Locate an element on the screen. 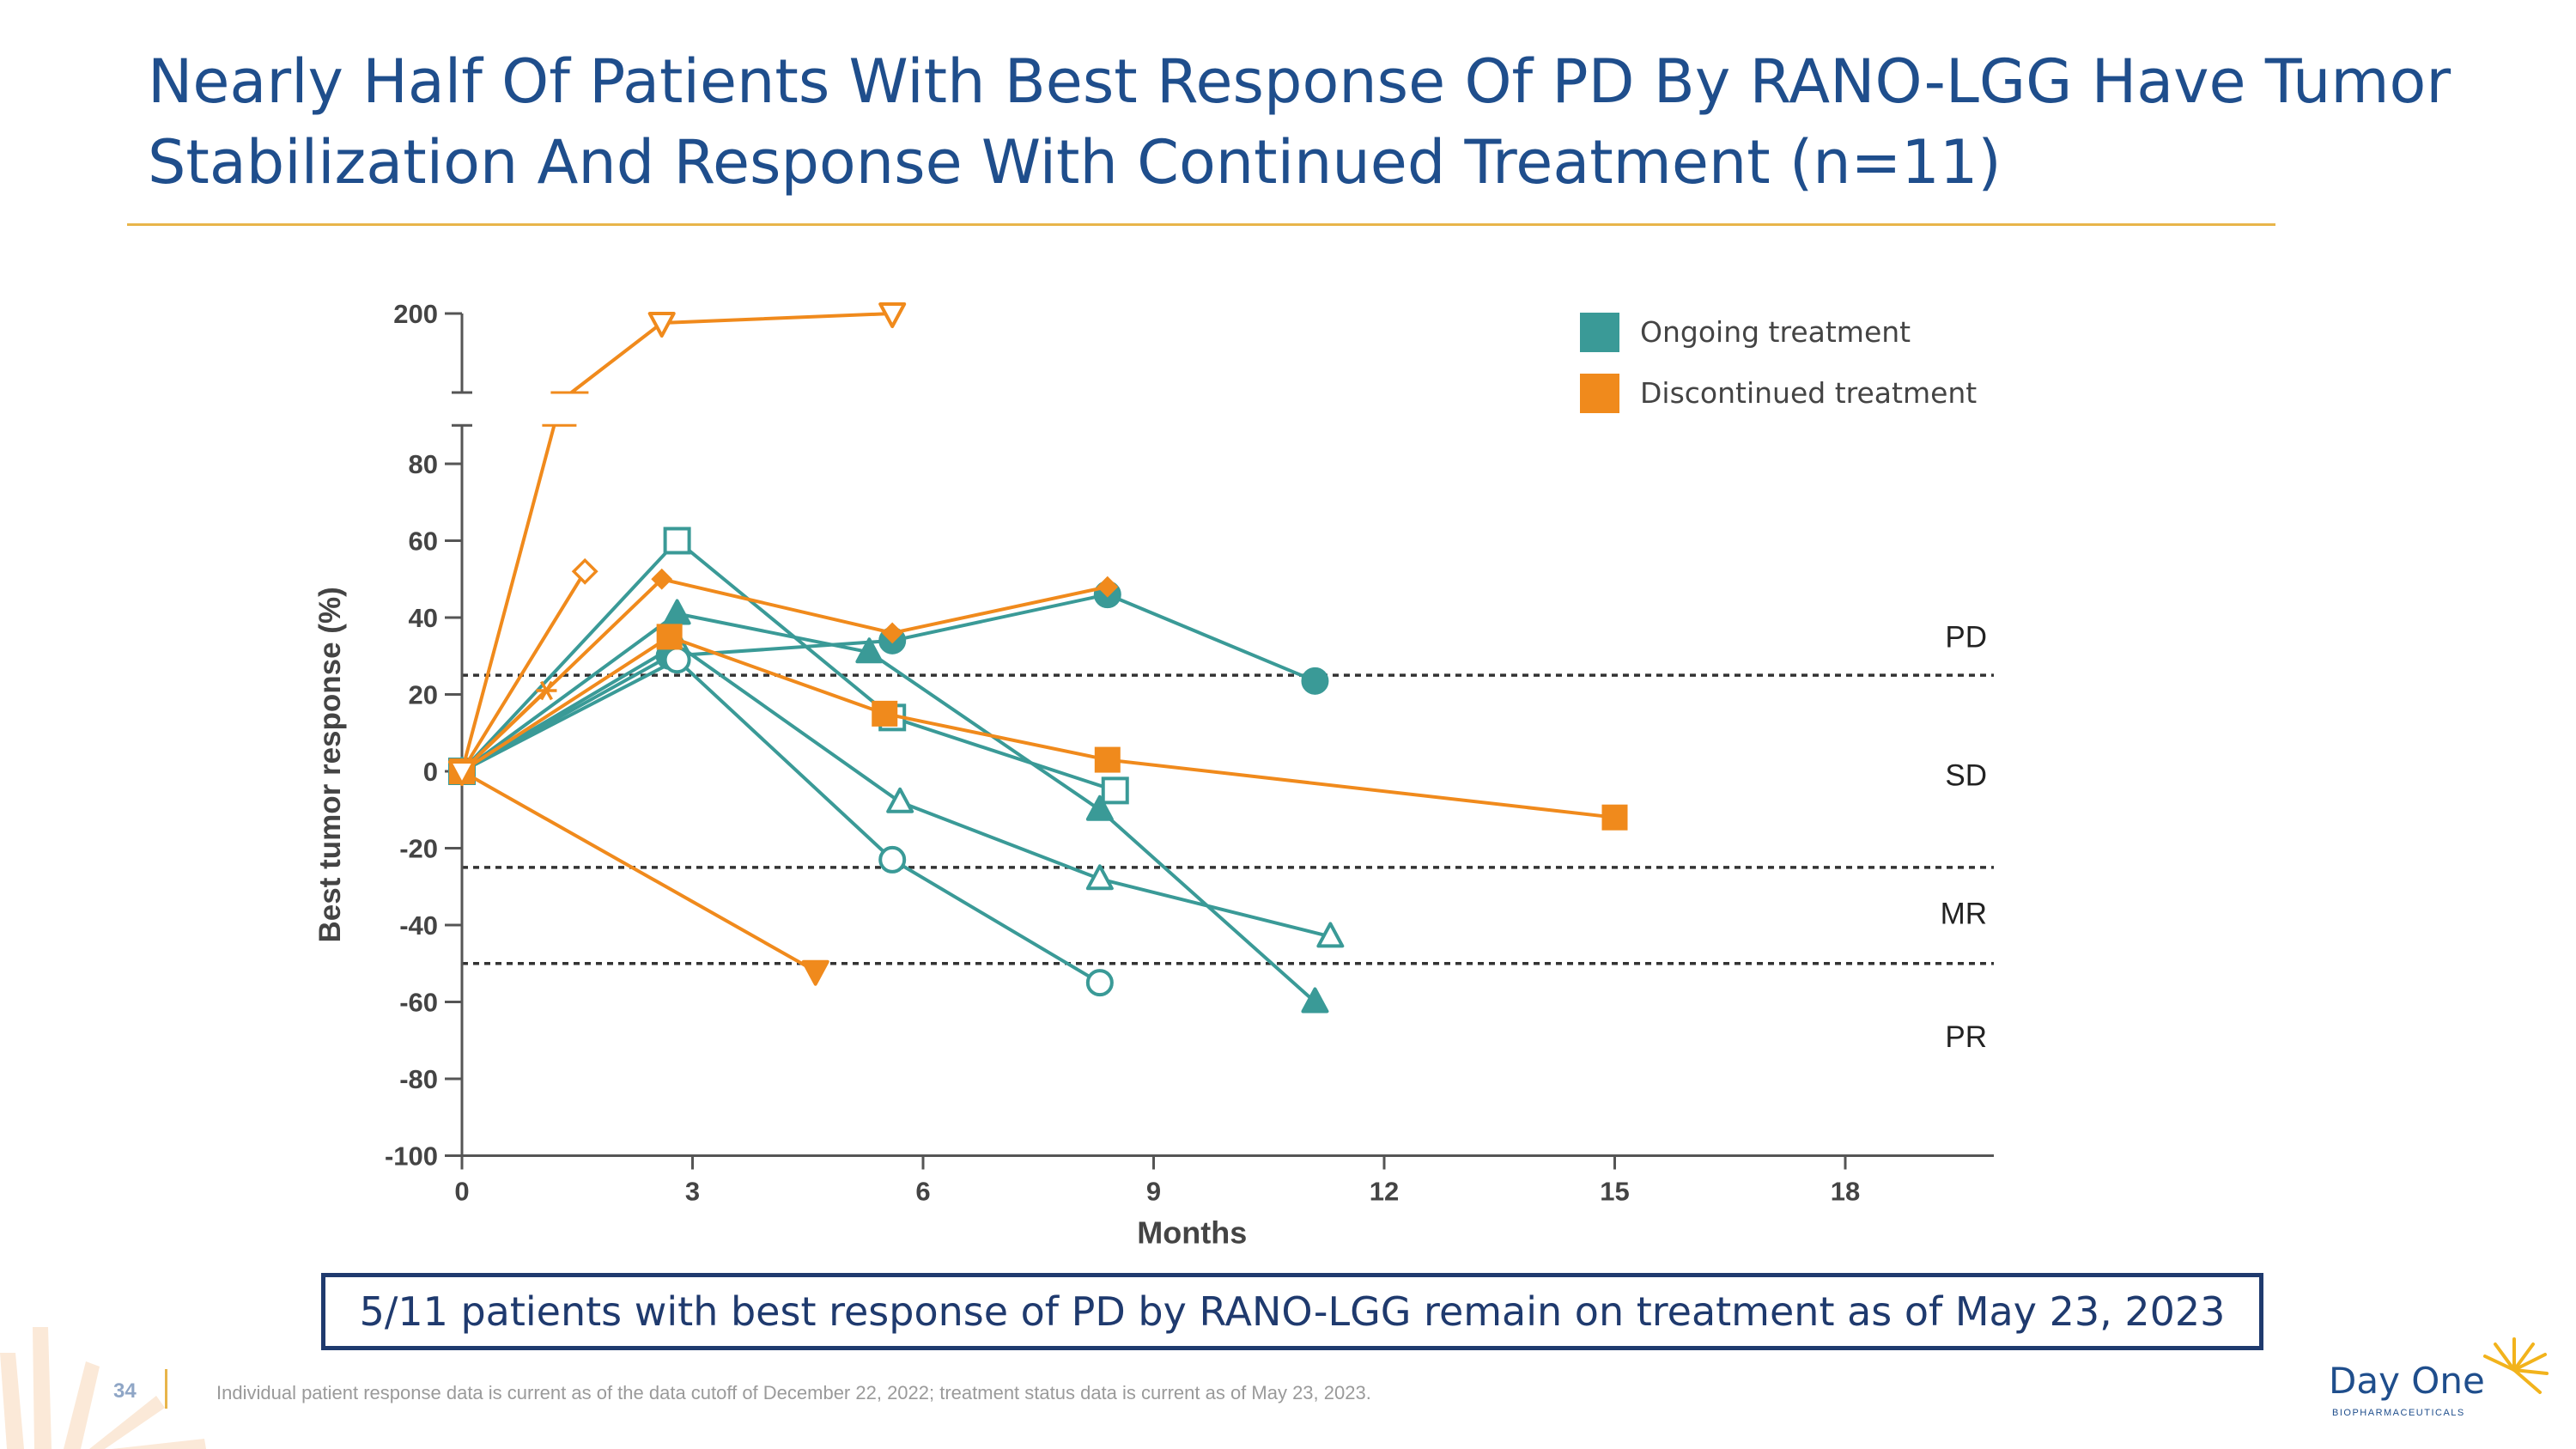  region-label-pr: PR is located at coordinates (1966, 1037).